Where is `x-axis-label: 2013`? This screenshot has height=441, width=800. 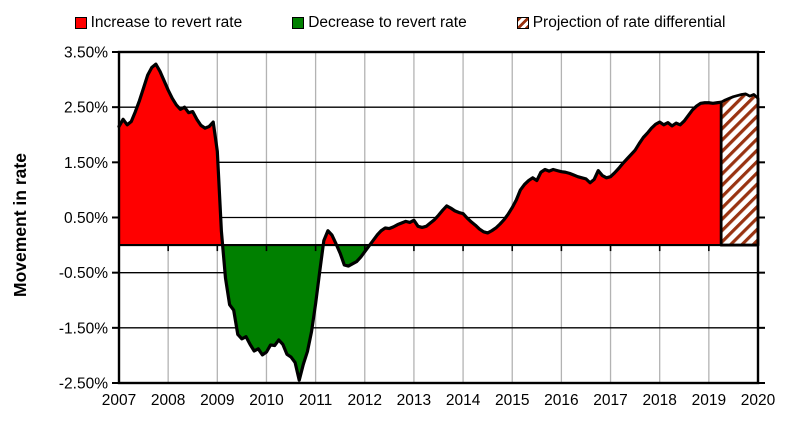 x-axis-label: 2013 is located at coordinates (414, 400).